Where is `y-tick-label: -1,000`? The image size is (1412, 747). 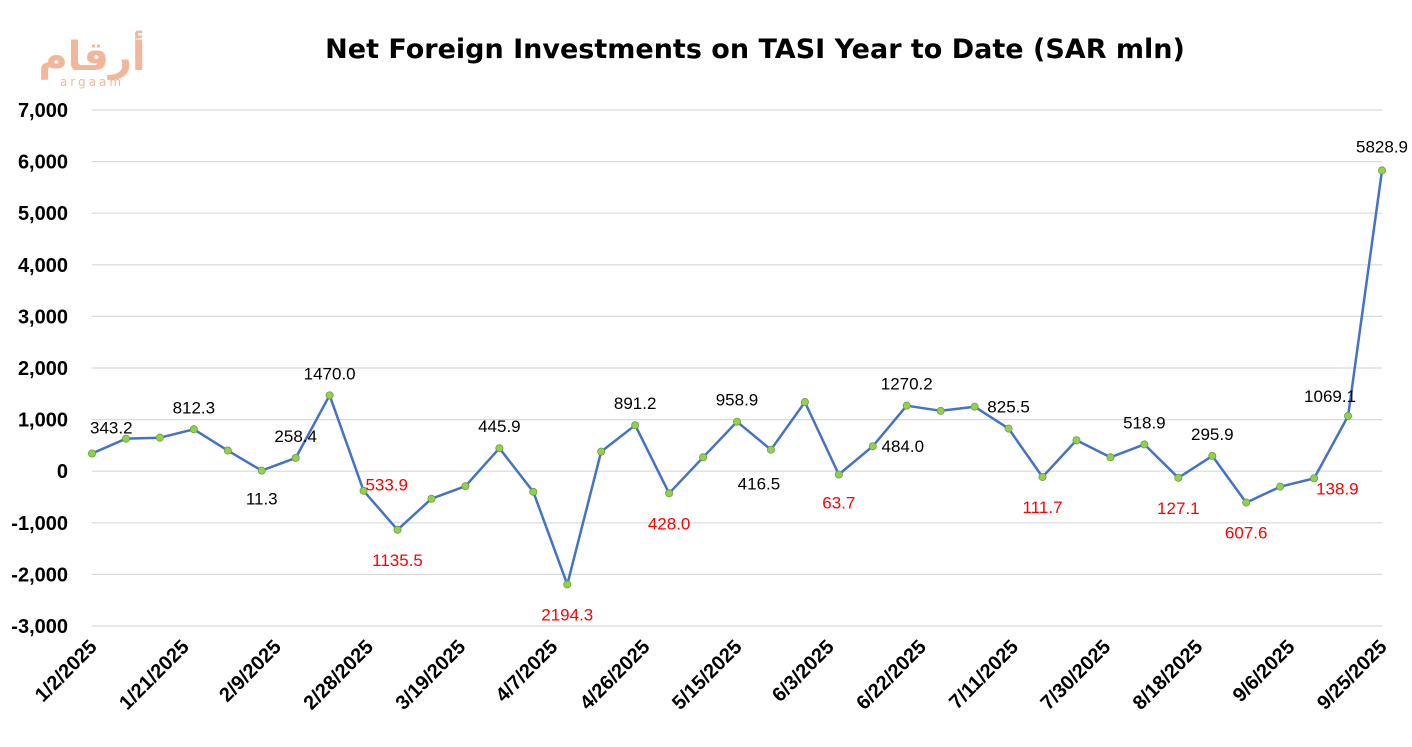 y-tick-label: -1,000 is located at coordinates (39, 524).